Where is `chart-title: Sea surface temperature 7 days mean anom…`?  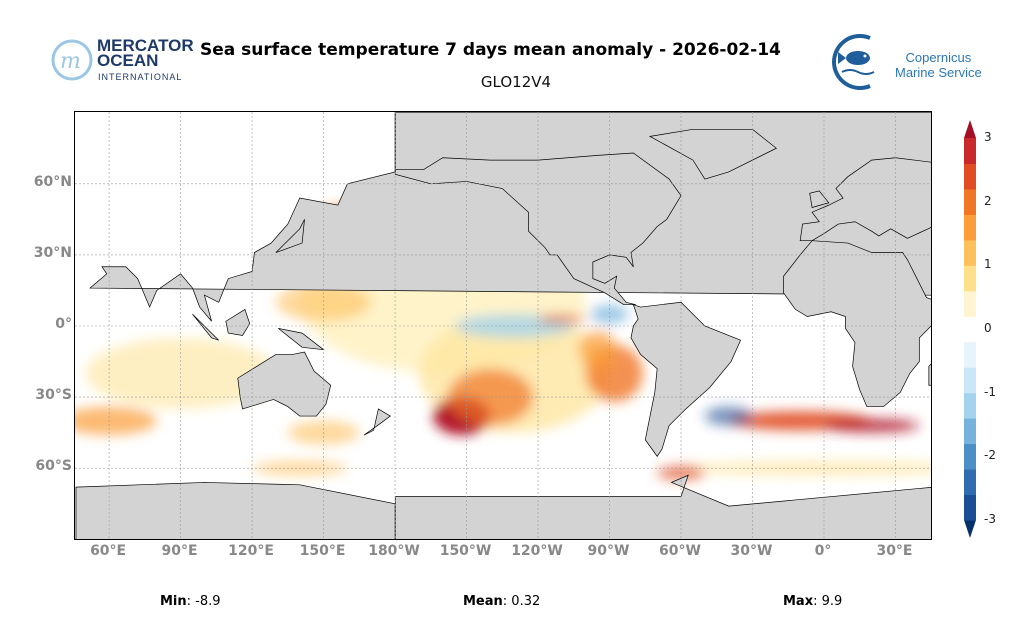
chart-title: Sea surface temperature 7 days mean anom… is located at coordinates (490, 50).